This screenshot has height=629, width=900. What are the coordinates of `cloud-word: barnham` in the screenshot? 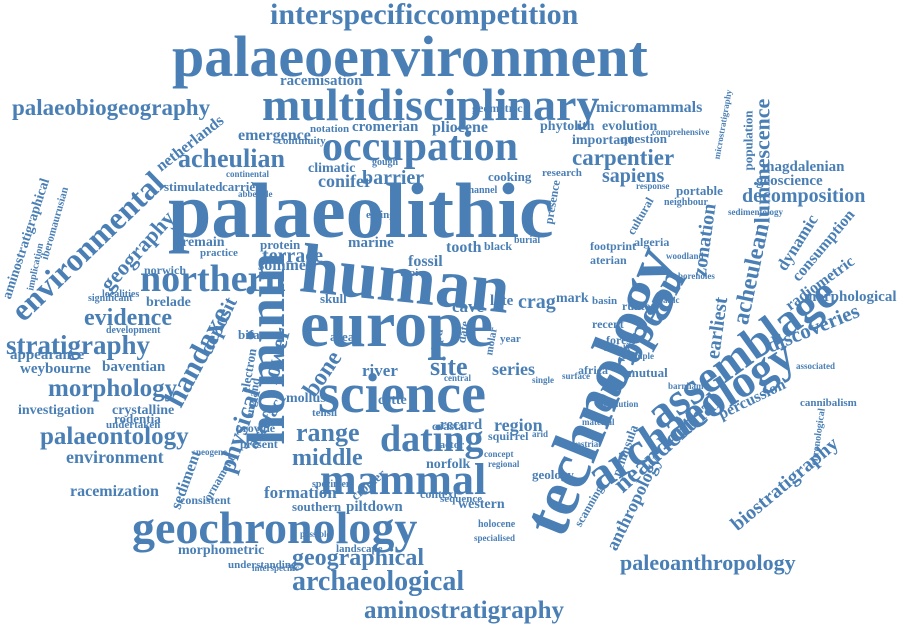 It's located at (686, 386).